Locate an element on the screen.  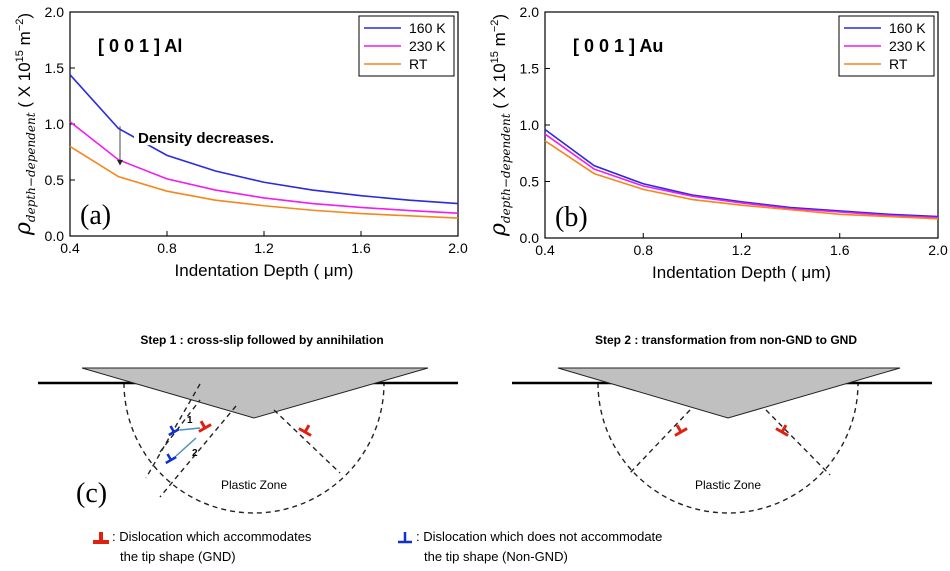
panel-label: (c) is located at coordinates (91, 493).